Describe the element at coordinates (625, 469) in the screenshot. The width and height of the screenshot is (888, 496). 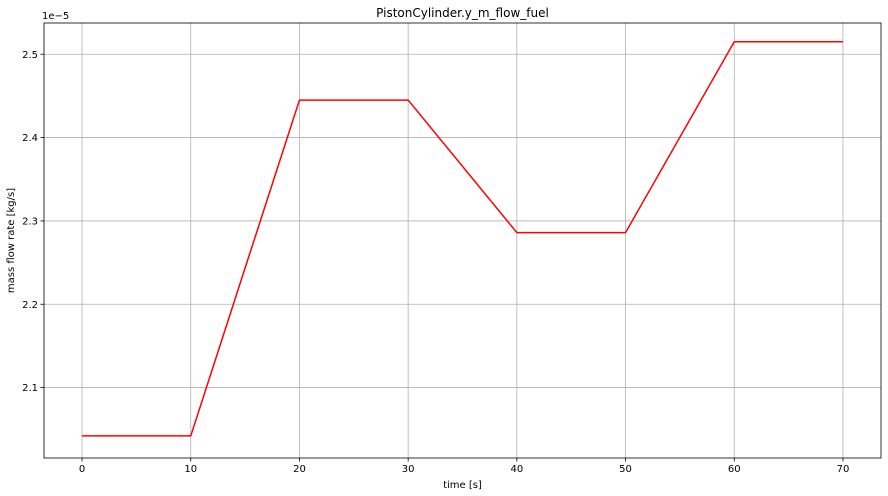
I see `x-tick-label: 50` at that location.